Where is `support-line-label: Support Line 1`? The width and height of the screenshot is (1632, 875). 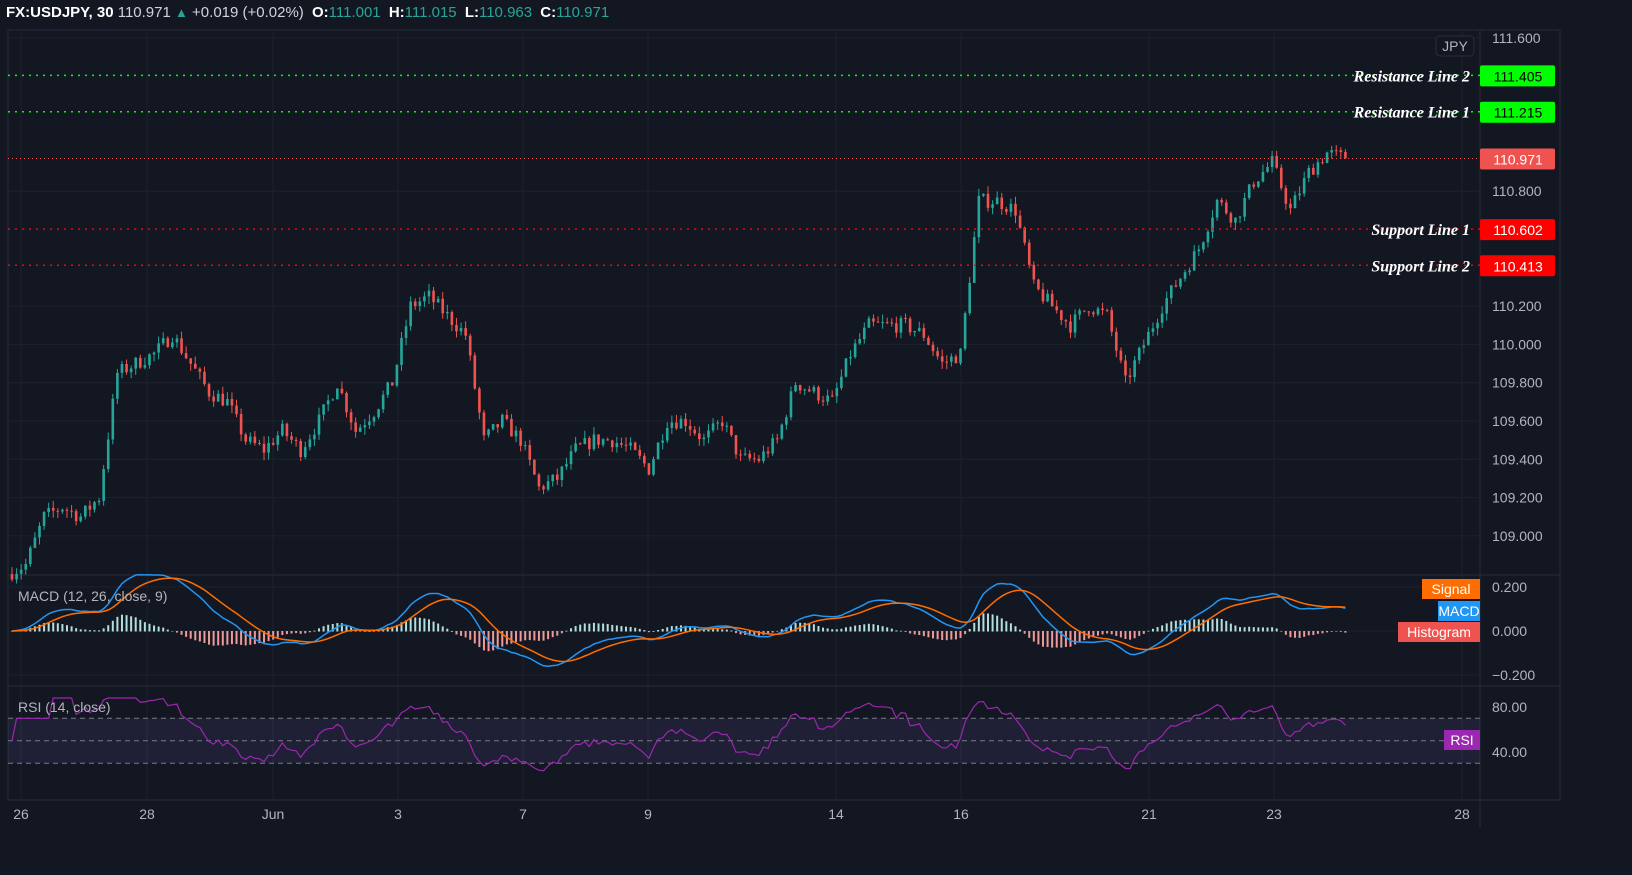 support-line-label: Support Line 1 is located at coordinates (1420, 230).